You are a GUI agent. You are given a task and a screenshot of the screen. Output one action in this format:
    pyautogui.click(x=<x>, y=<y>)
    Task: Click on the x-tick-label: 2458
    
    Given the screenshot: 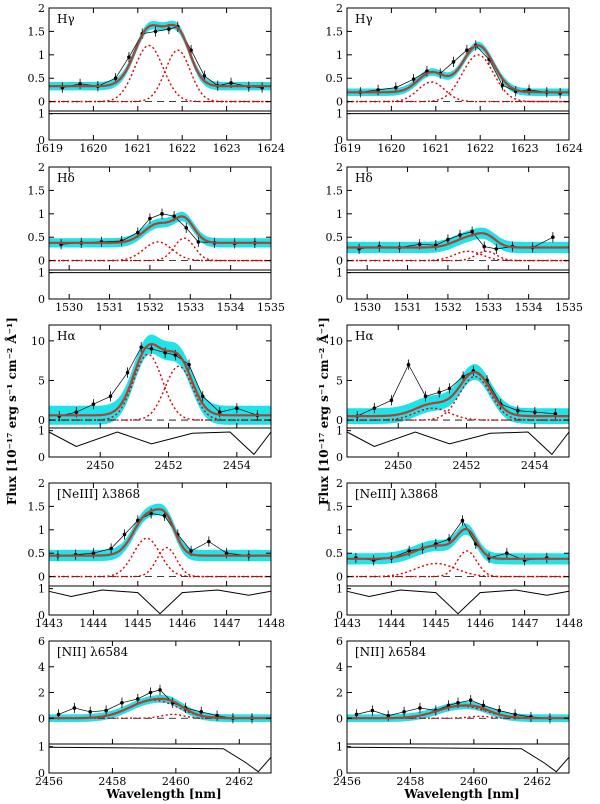 What is the action you would take?
    pyautogui.click(x=112, y=781)
    